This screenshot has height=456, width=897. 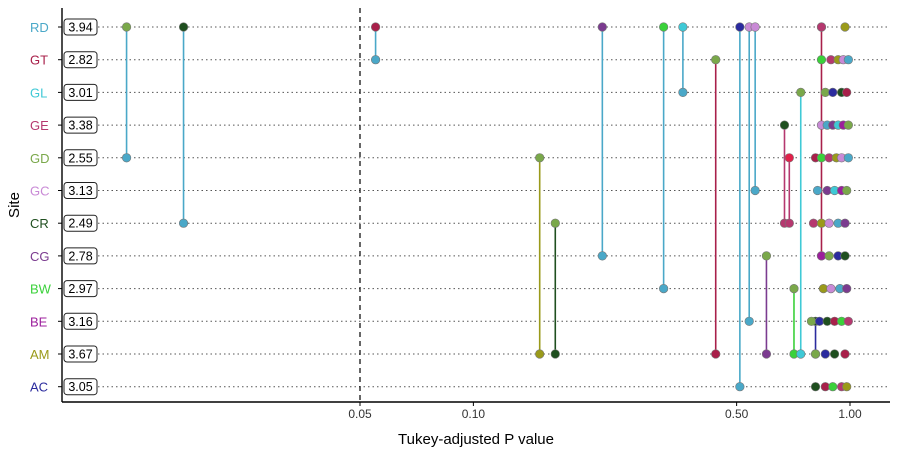 I want to click on value-box-be, so click(x=80, y=321).